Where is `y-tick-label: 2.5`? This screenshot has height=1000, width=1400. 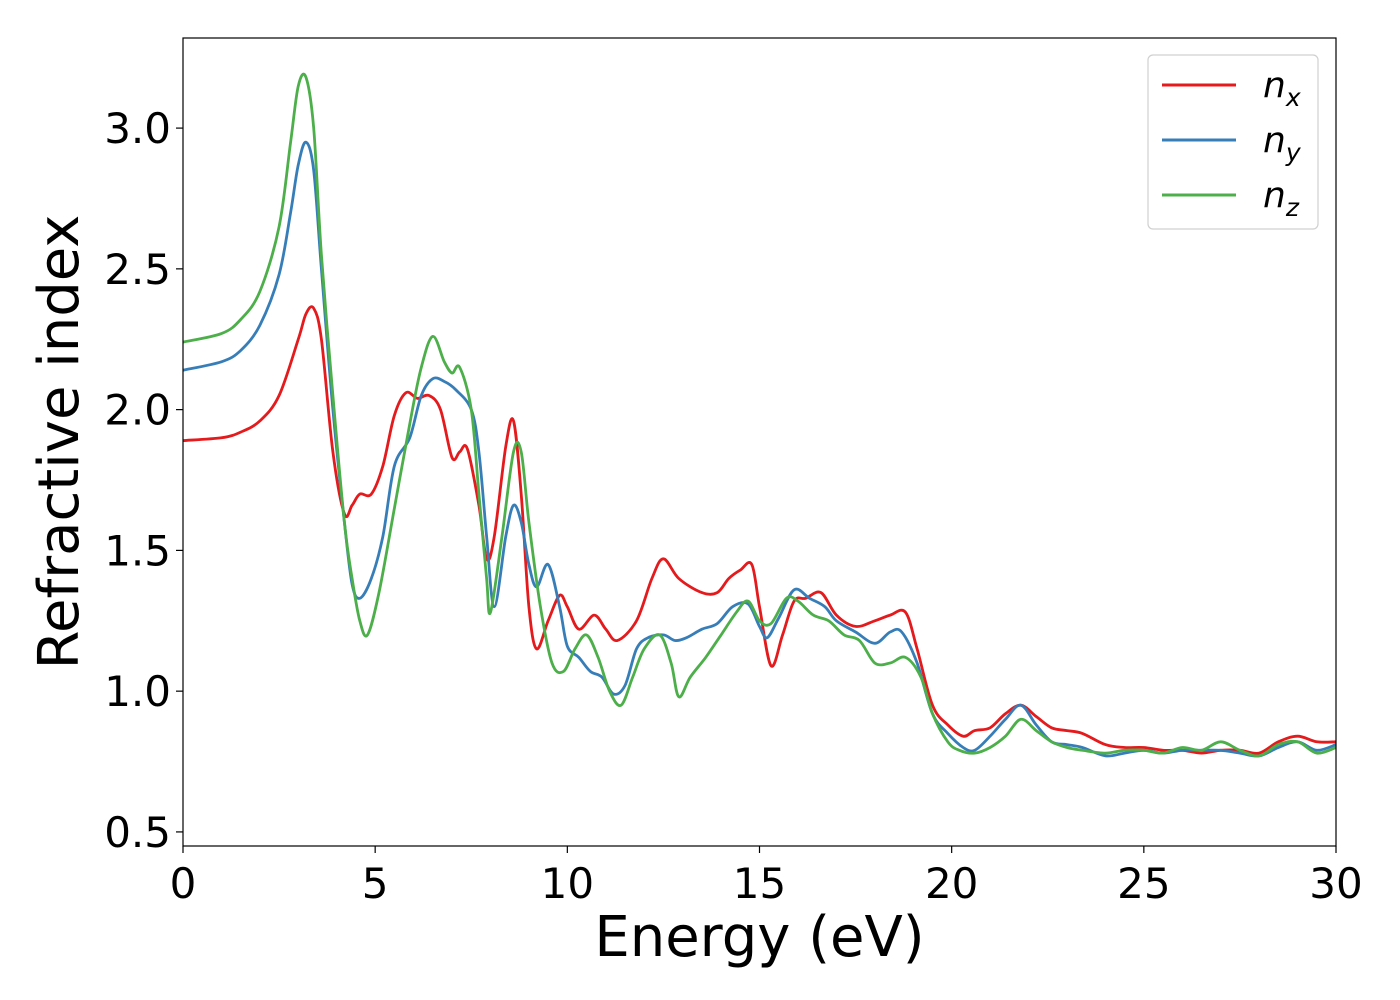 y-tick-label: 2.5 is located at coordinates (137, 269).